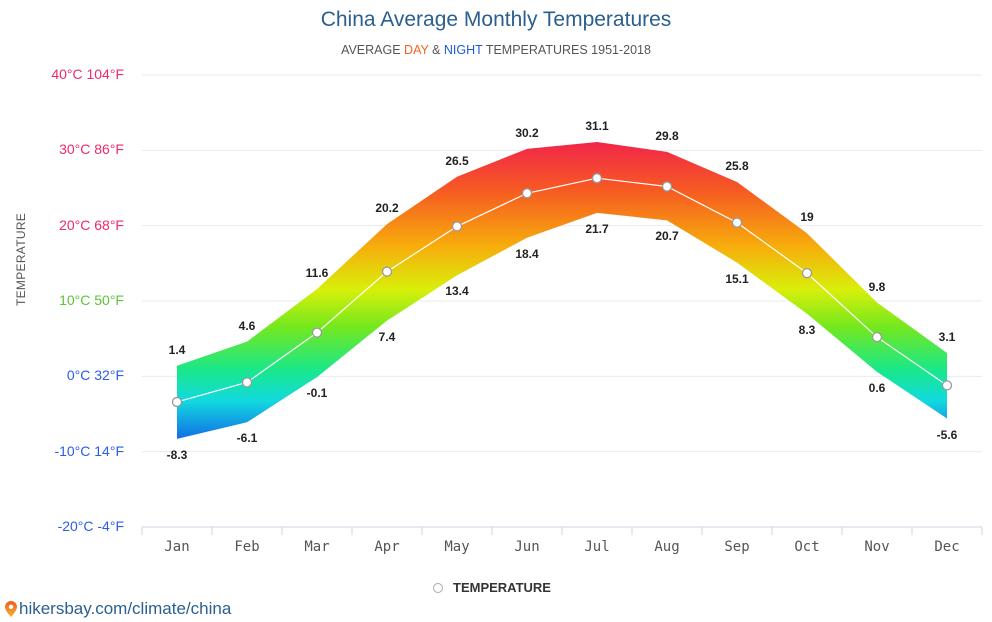 The image size is (992, 622). What do you see at coordinates (502, 587) in the screenshot?
I see `legend-label: TEMPERATURE` at bounding box center [502, 587].